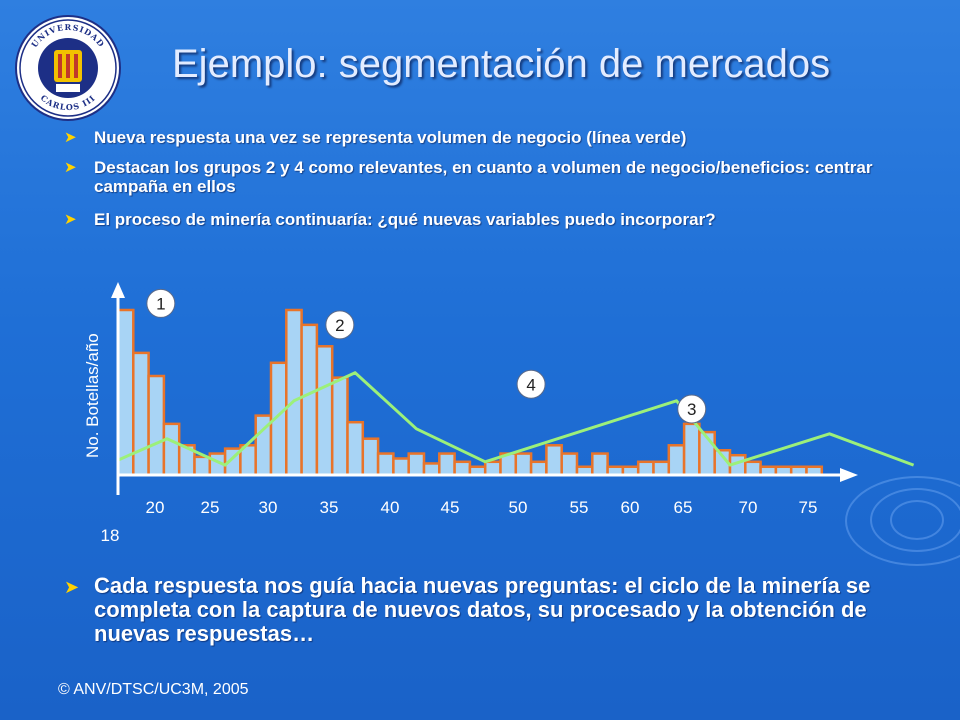 This screenshot has width=960, height=720. I want to click on footer-copyright: © ANV/DTSC/UC3M, 2005, so click(153, 689).